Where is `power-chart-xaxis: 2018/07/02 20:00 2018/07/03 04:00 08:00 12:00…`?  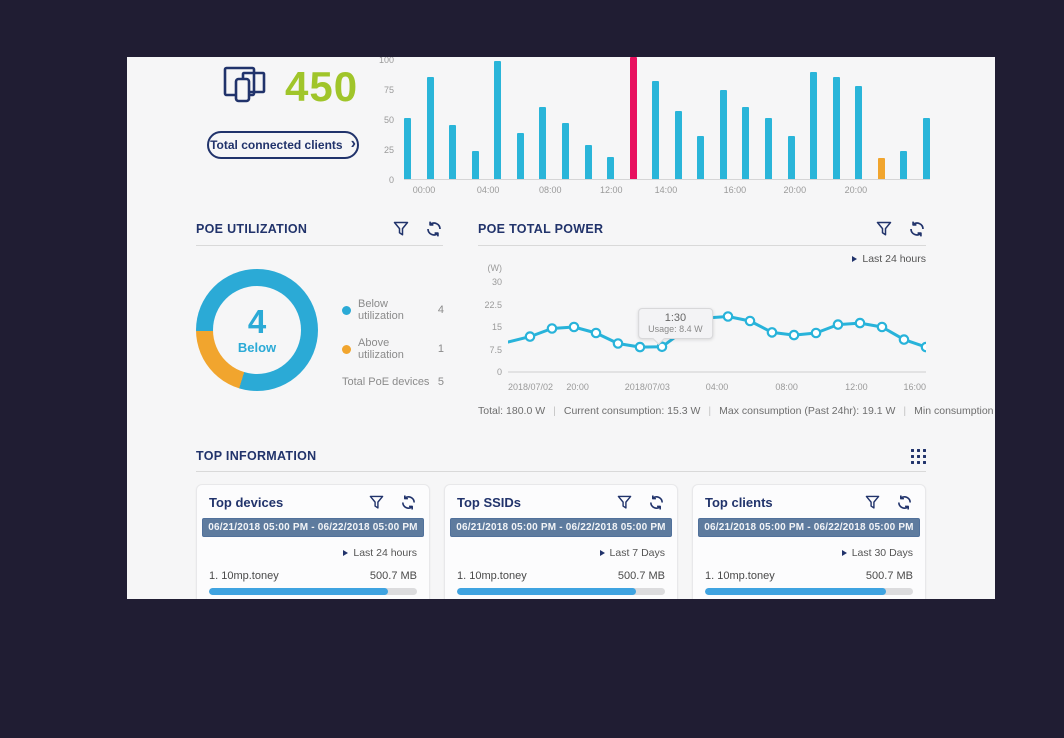
power-chart-xaxis: 2018/07/02 20:00 2018/07/03 04:00 08:00 12:00… is located at coordinates (717, 389).